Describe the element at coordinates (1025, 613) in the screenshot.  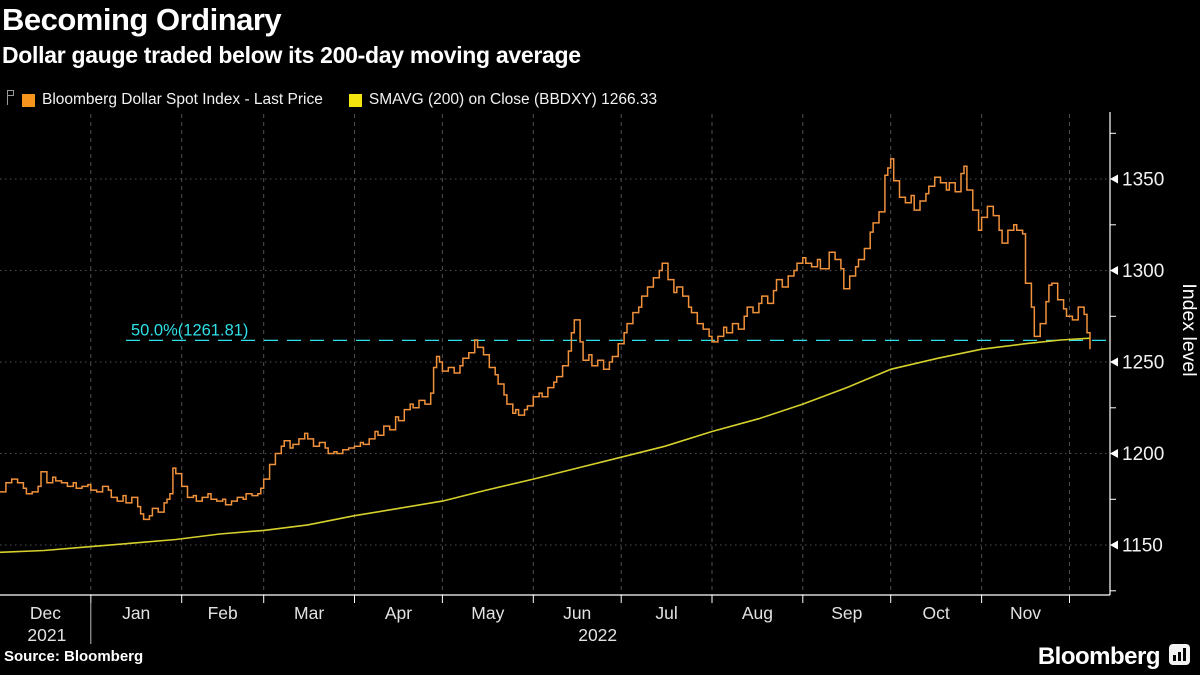
I see `x-month-label: Nov` at that location.